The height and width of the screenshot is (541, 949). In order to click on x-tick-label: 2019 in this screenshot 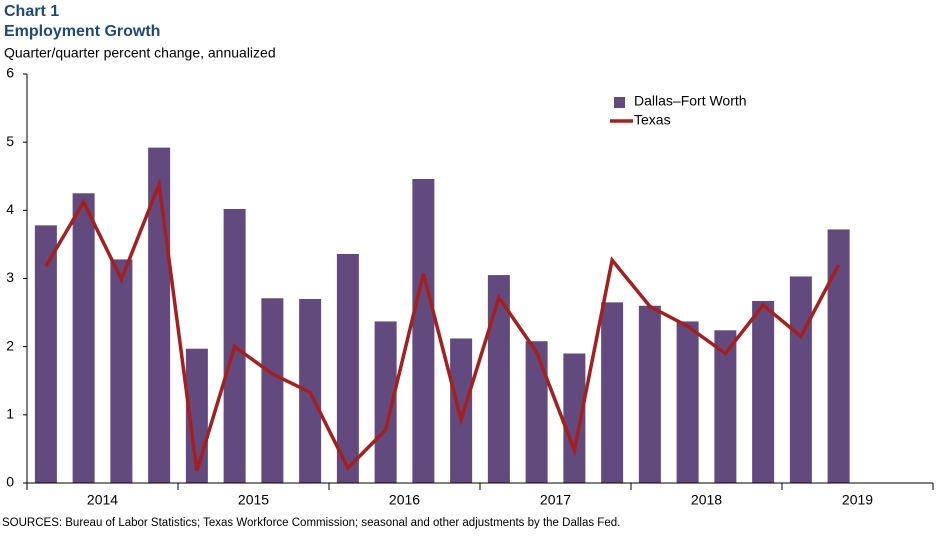, I will do `click(857, 500)`.